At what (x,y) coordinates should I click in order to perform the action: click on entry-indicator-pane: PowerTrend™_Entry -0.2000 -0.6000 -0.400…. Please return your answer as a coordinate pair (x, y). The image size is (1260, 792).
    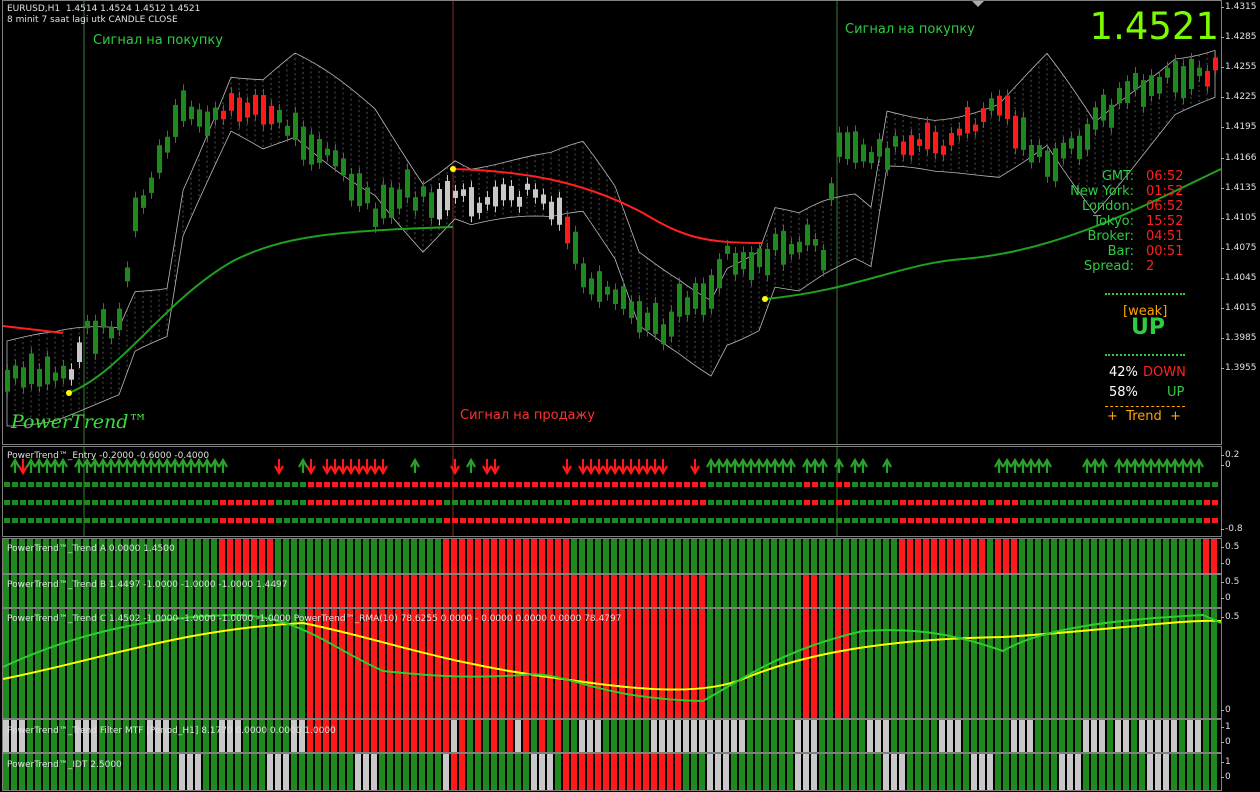
    Looking at the image, I should click on (612, 491).